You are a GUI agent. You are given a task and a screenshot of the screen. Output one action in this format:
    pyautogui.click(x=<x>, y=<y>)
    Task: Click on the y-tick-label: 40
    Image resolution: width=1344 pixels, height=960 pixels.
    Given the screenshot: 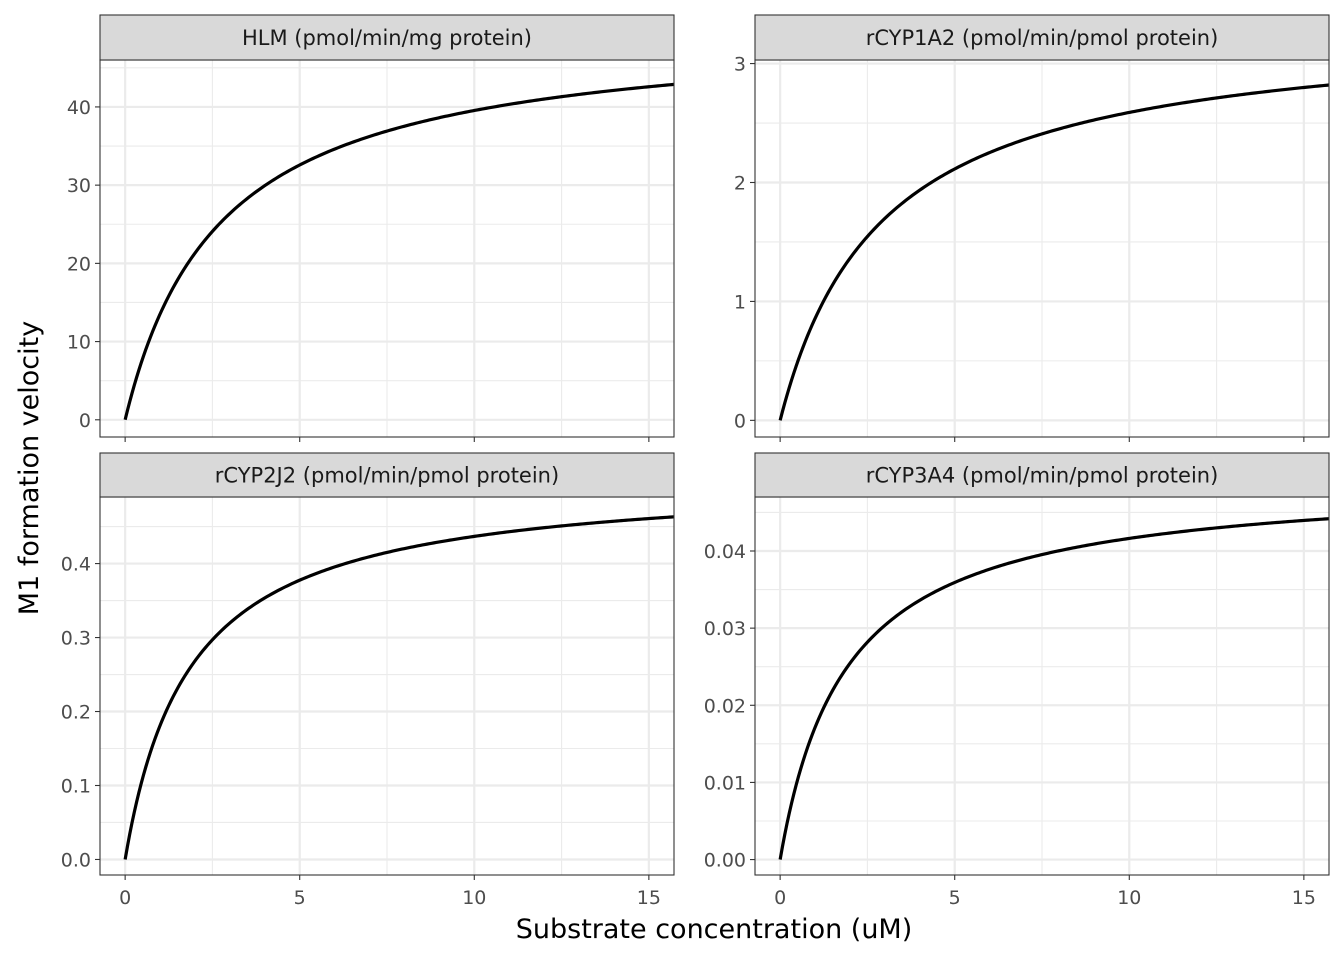 What is the action you would take?
    pyautogui.click(x=79, y=108)
    